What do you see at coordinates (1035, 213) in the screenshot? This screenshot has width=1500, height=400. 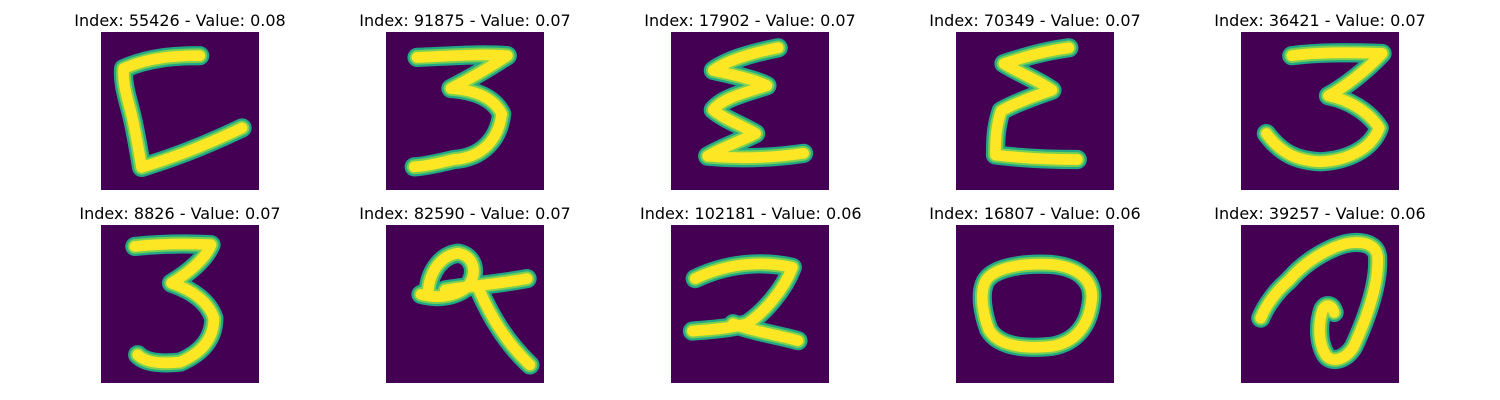 I see `panel-title: Index: 16807 - Value: 0.06` at bounding box center [1035, 213].